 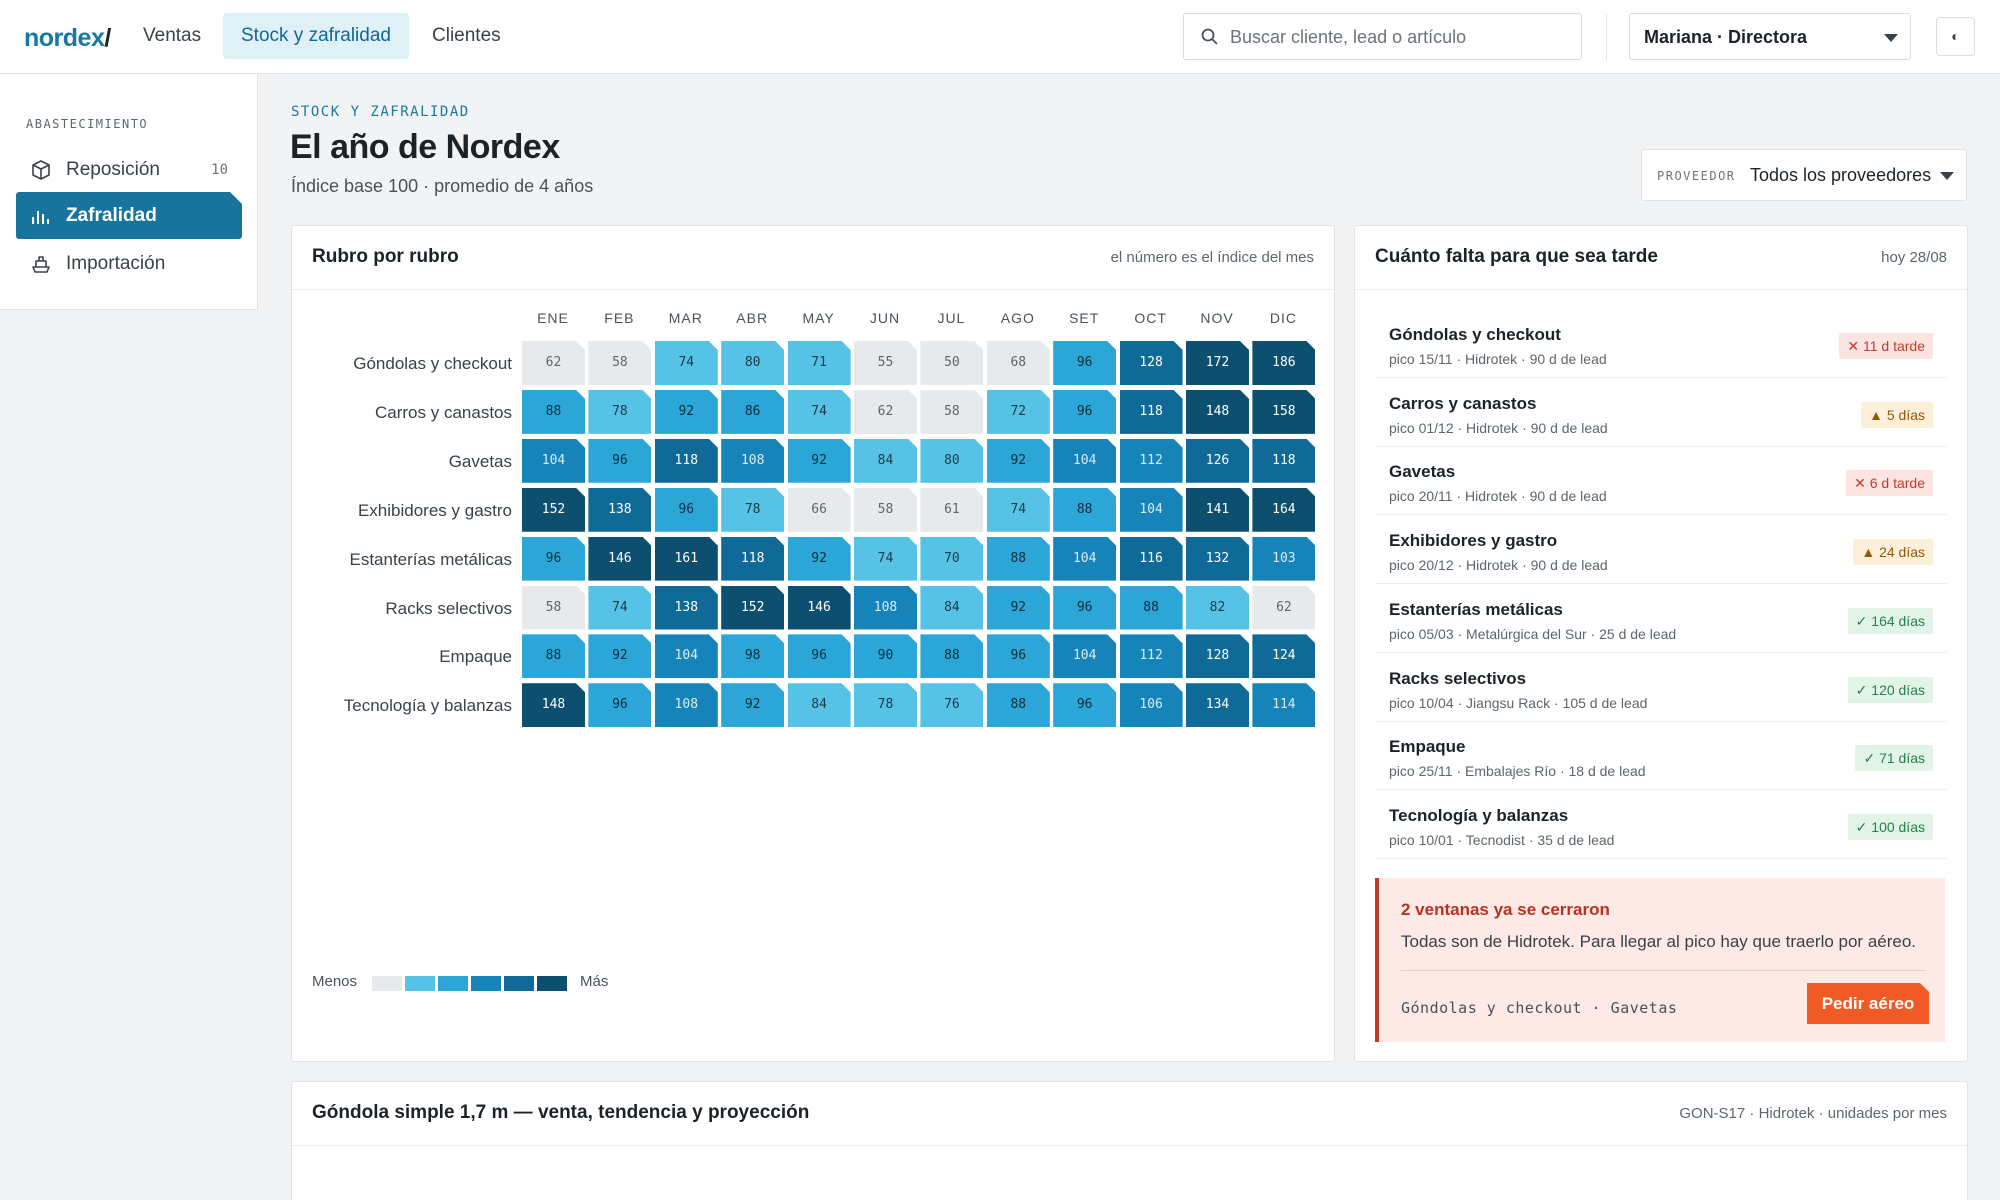 What do you see at coordinates (1217, 559) in the screenshot?
I see `heatmap-cell: 132` at bounding box center [1217, 559].